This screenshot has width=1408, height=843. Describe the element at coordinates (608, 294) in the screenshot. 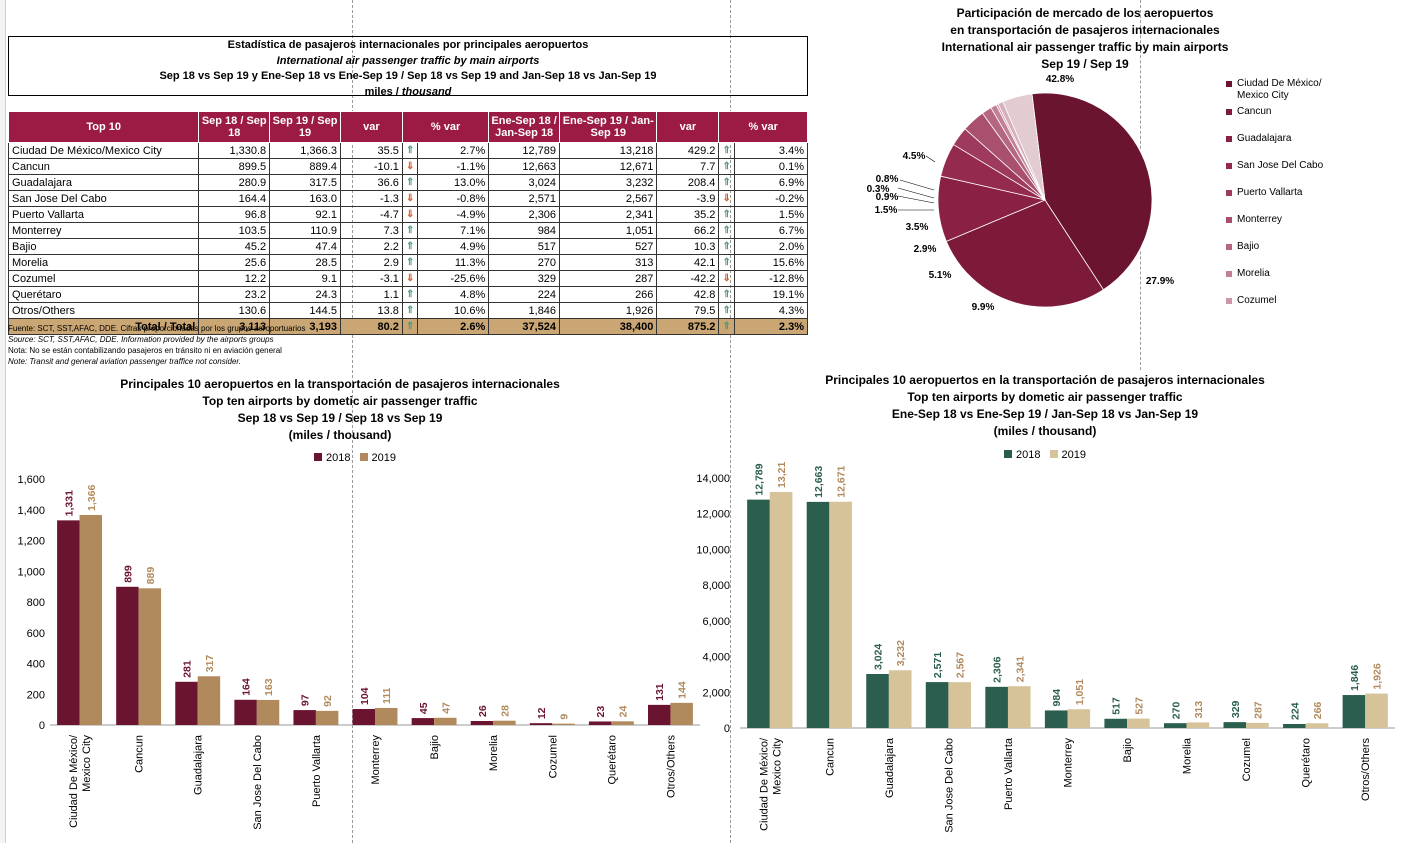

I see `cell-ene19: 266` at that location.